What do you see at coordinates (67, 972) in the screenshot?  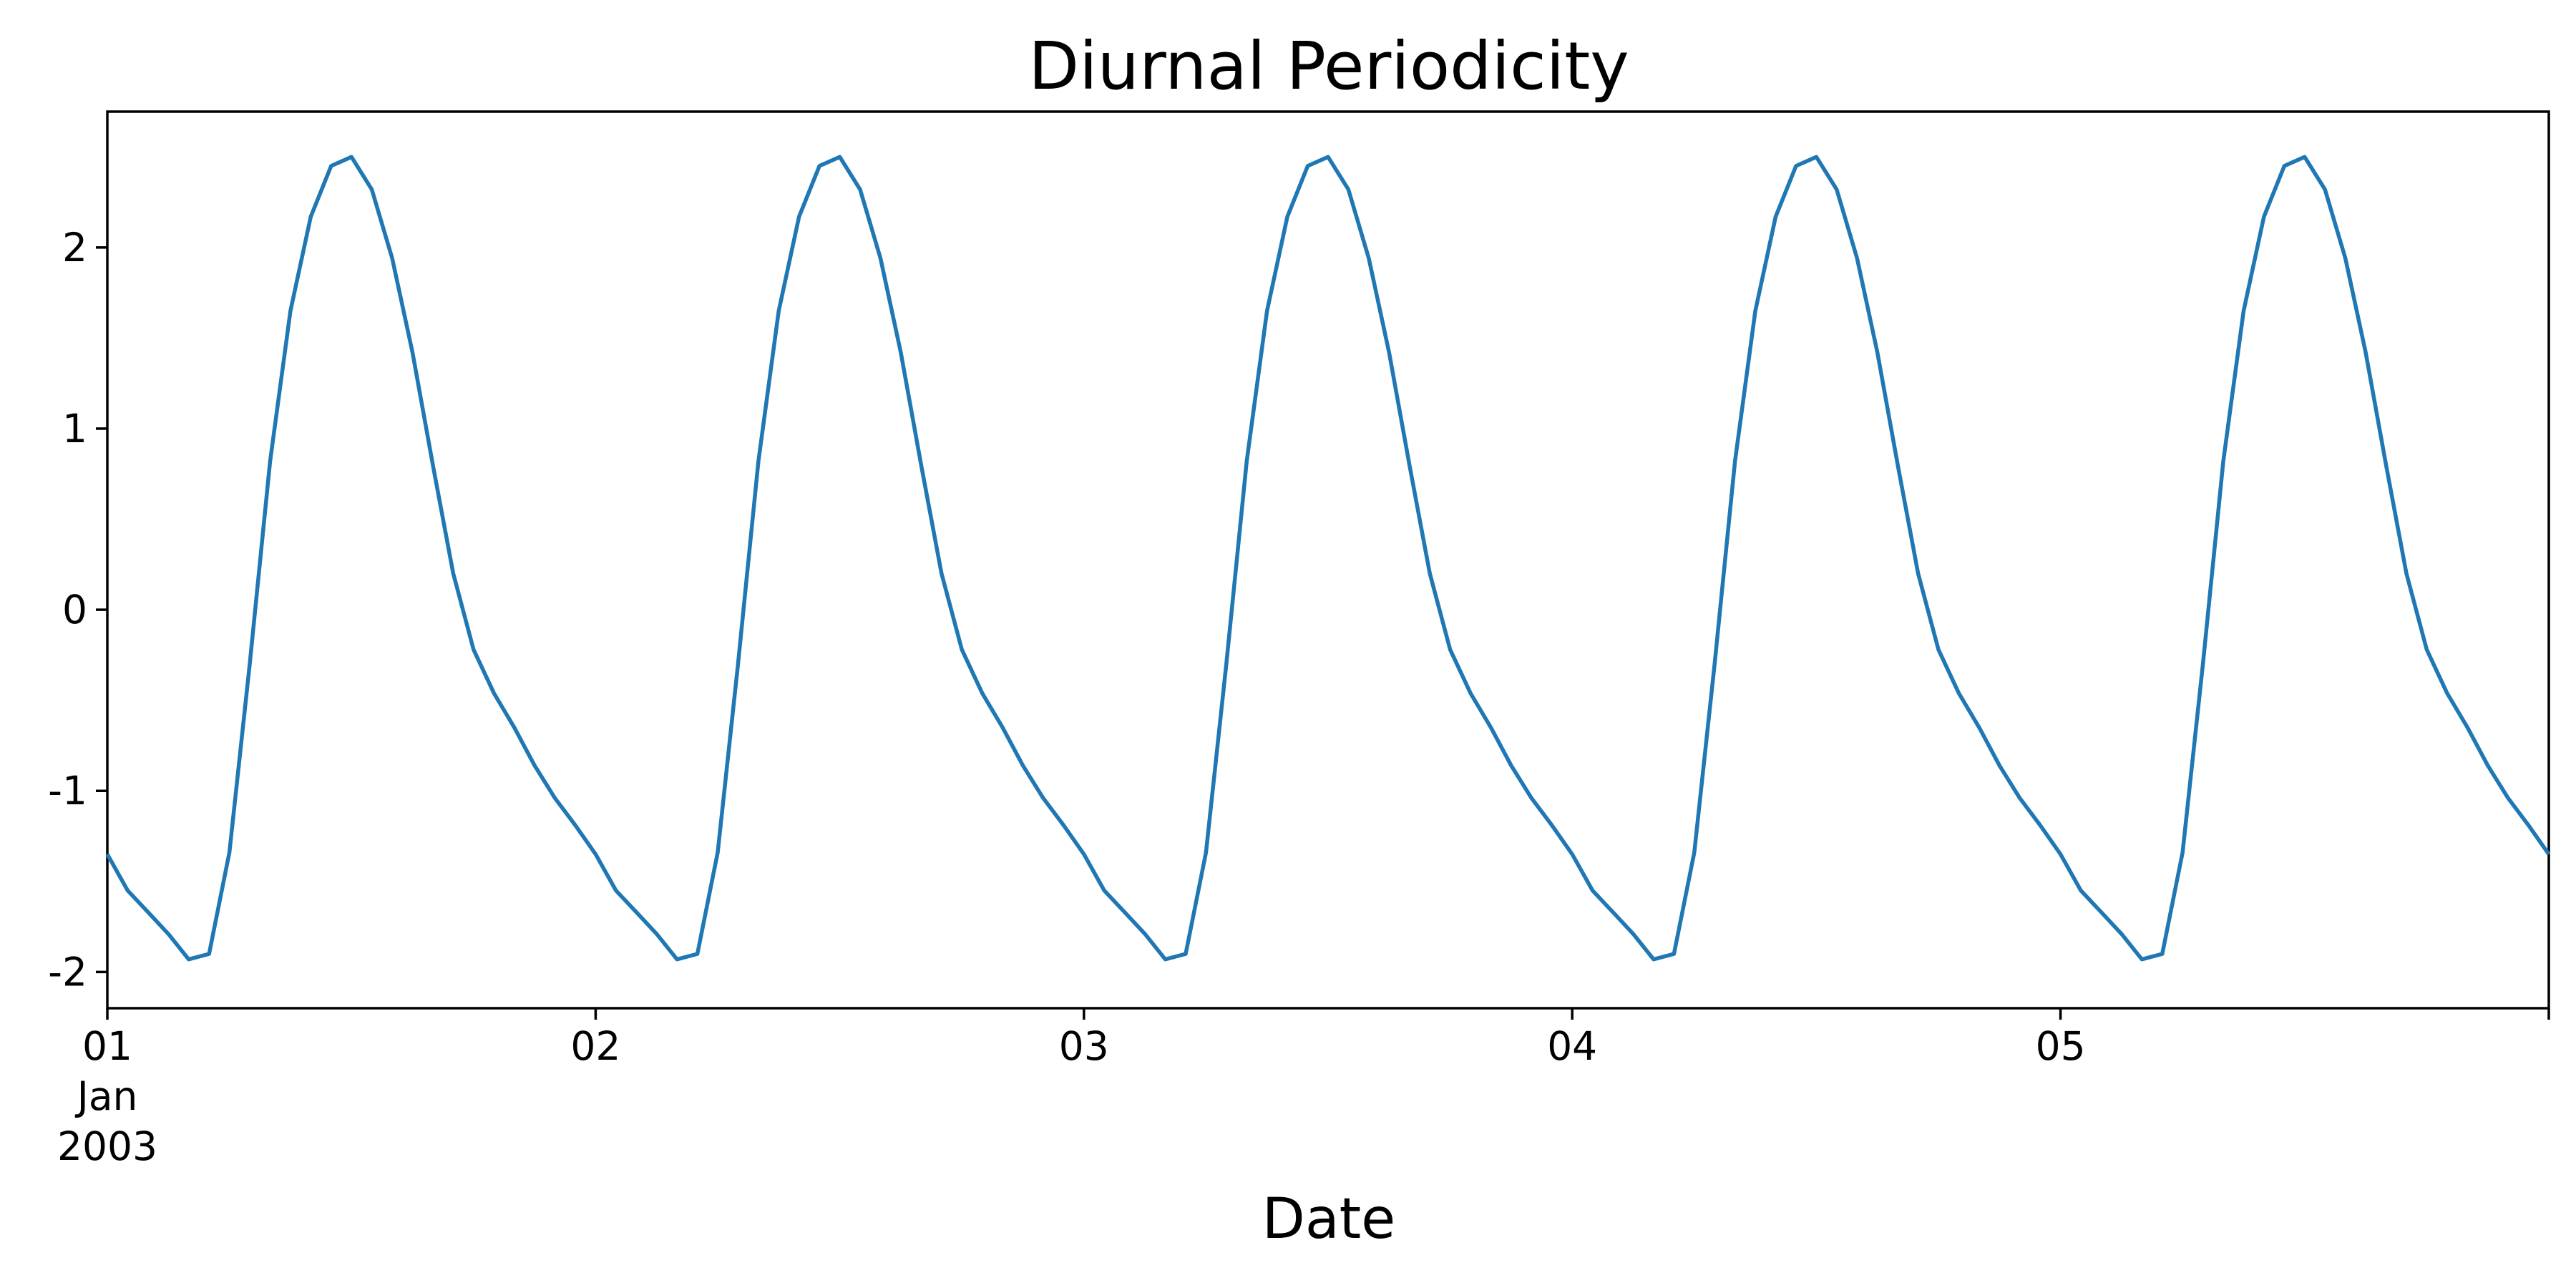 I see `y-tick-label: -2` at bounding box center [67, 972].